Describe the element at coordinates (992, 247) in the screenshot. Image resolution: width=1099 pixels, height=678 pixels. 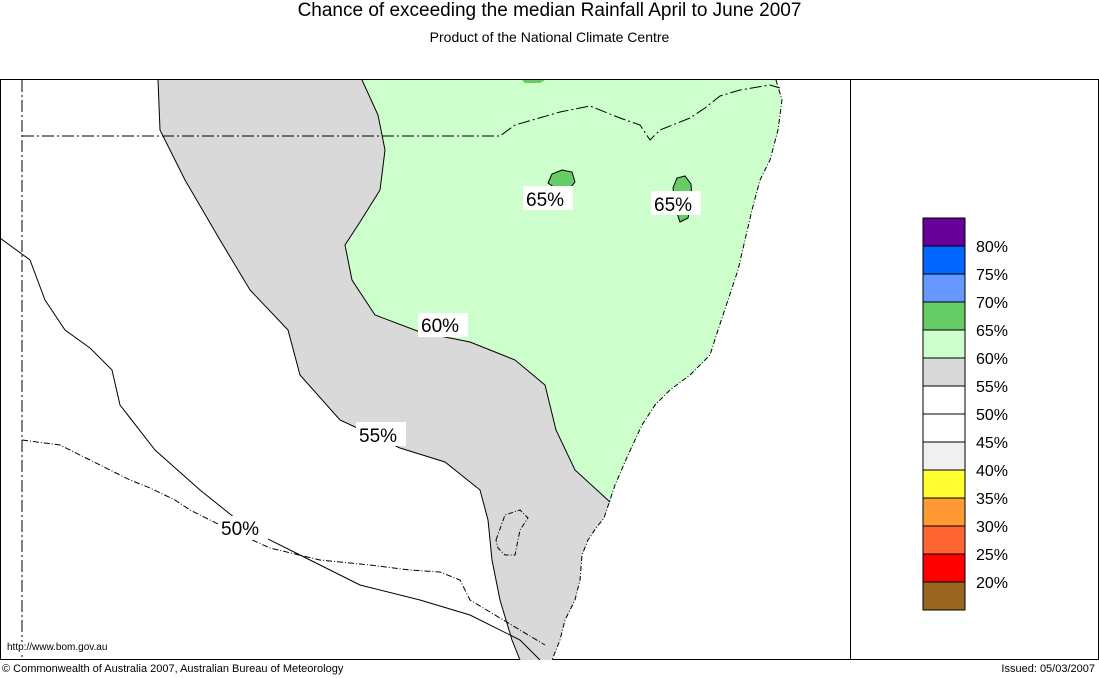
I see `legend-label: 80%` at that location.